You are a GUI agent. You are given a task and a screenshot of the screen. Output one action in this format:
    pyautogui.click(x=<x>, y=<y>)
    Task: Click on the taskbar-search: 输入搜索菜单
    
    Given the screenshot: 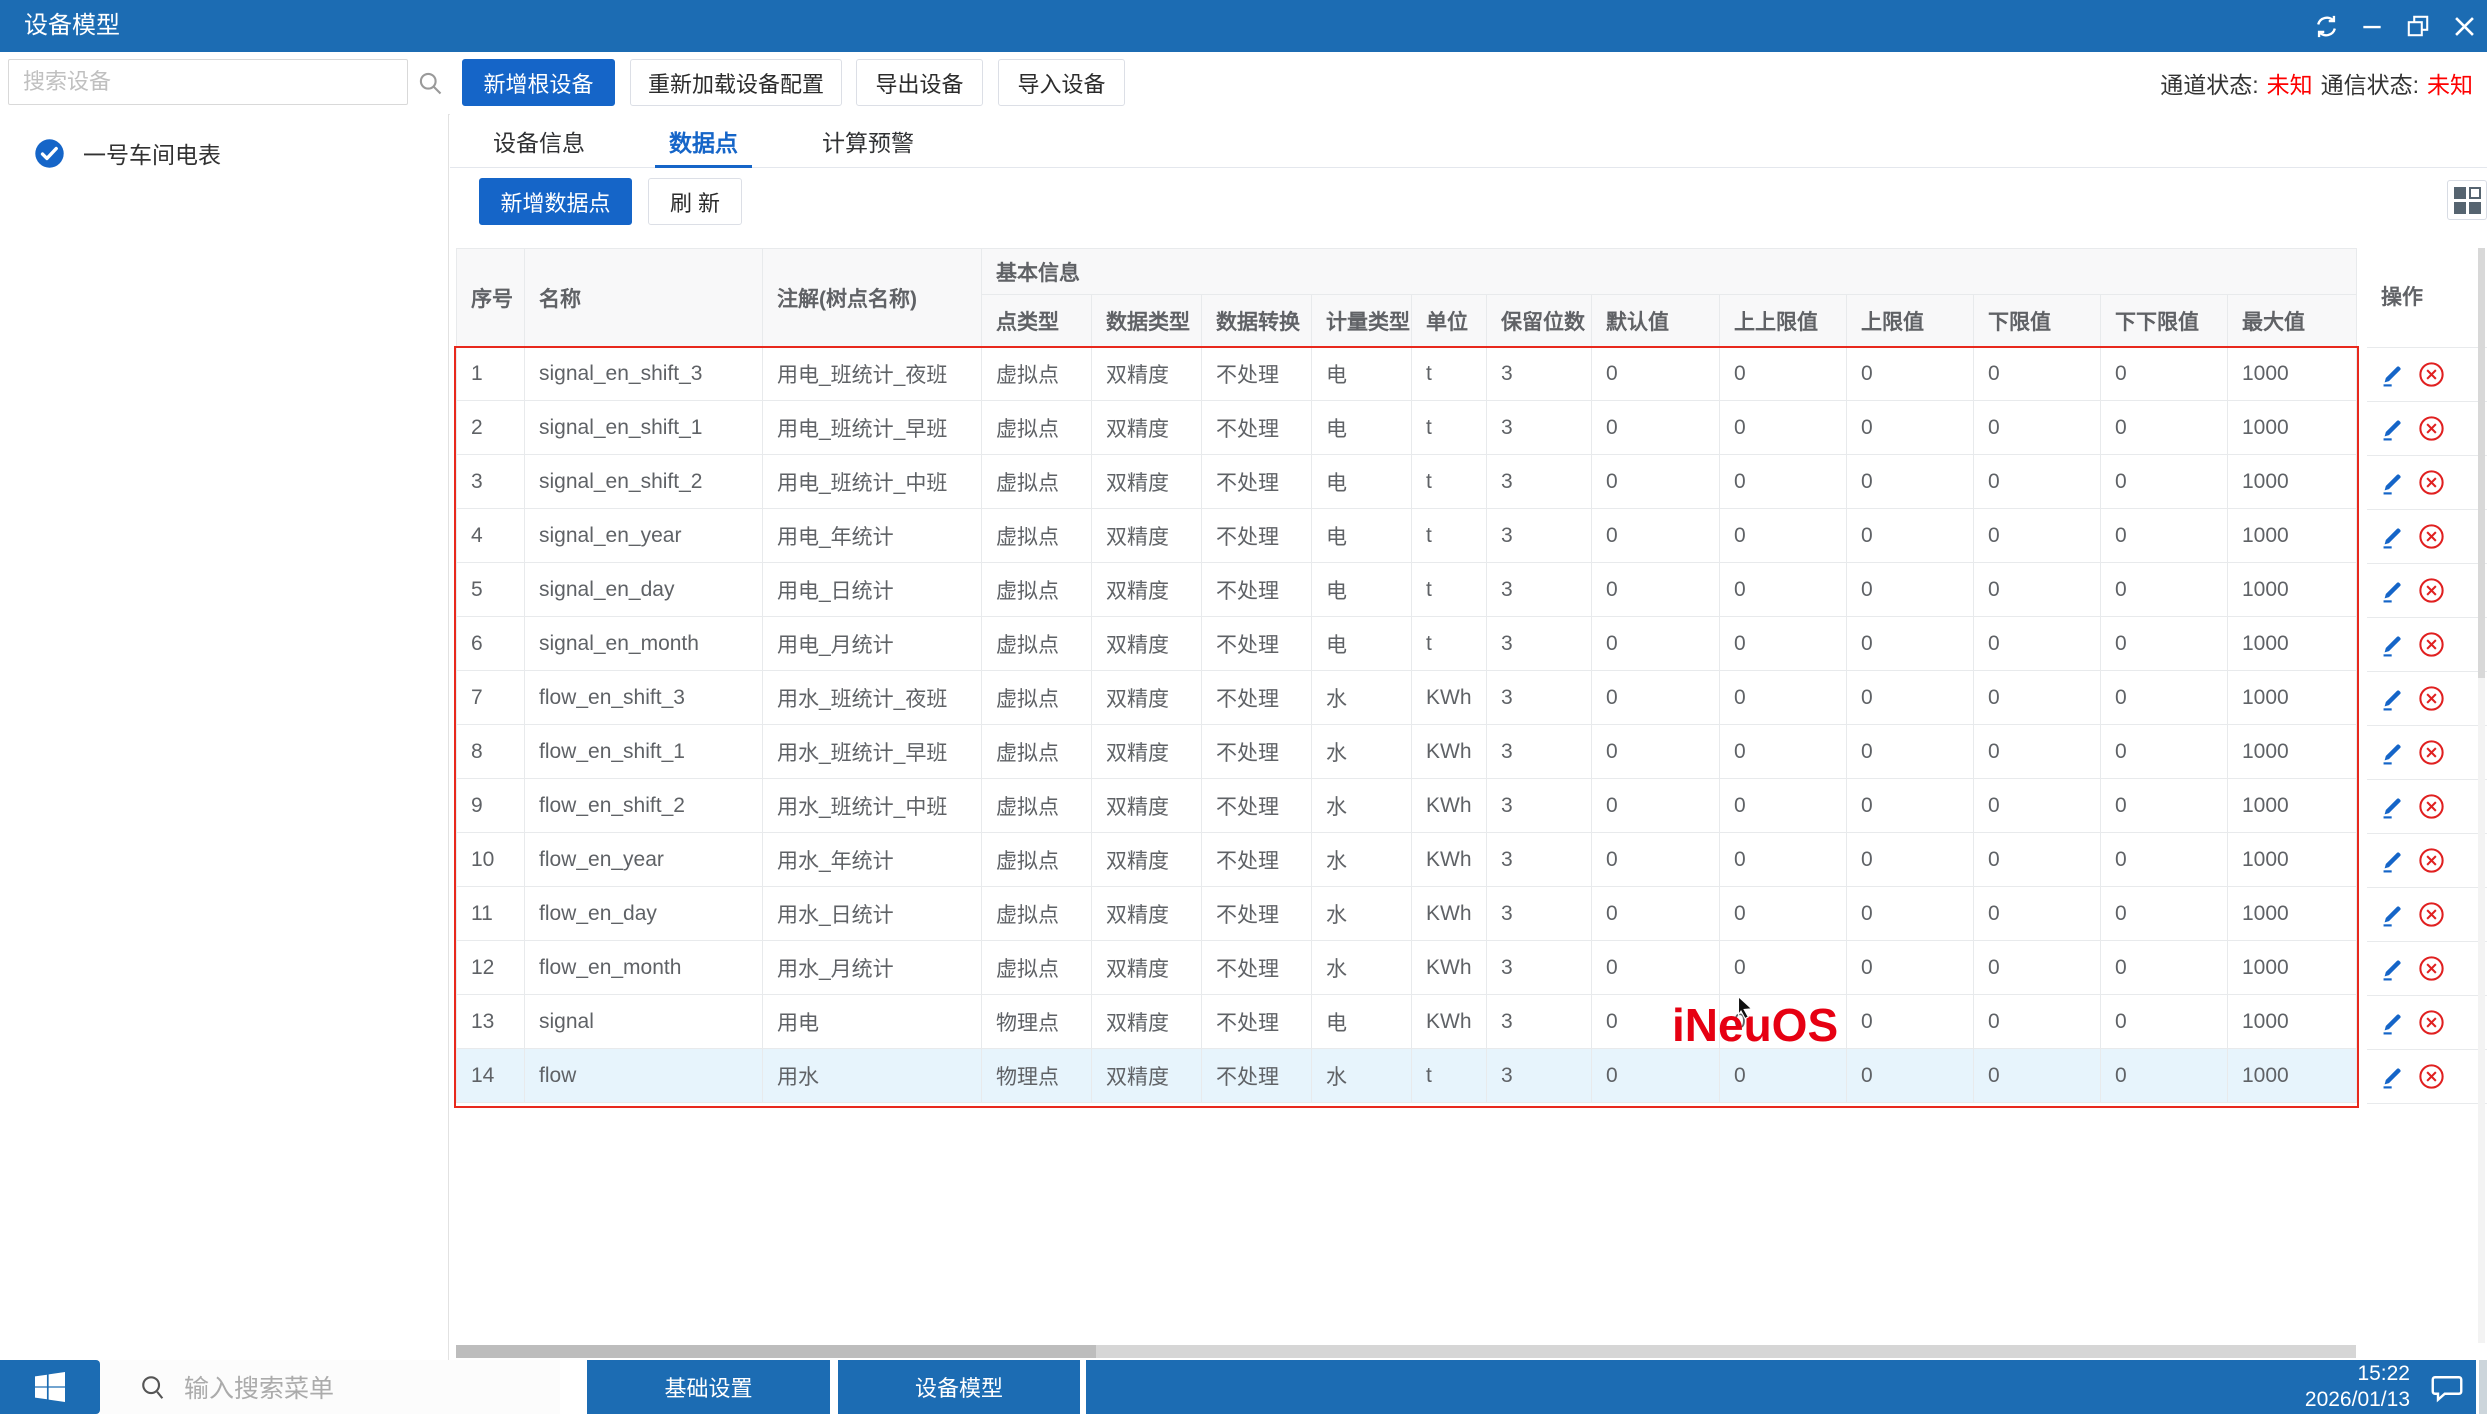 What is the action you would take?
    pyautogui.click(x=330, y=1387)
    